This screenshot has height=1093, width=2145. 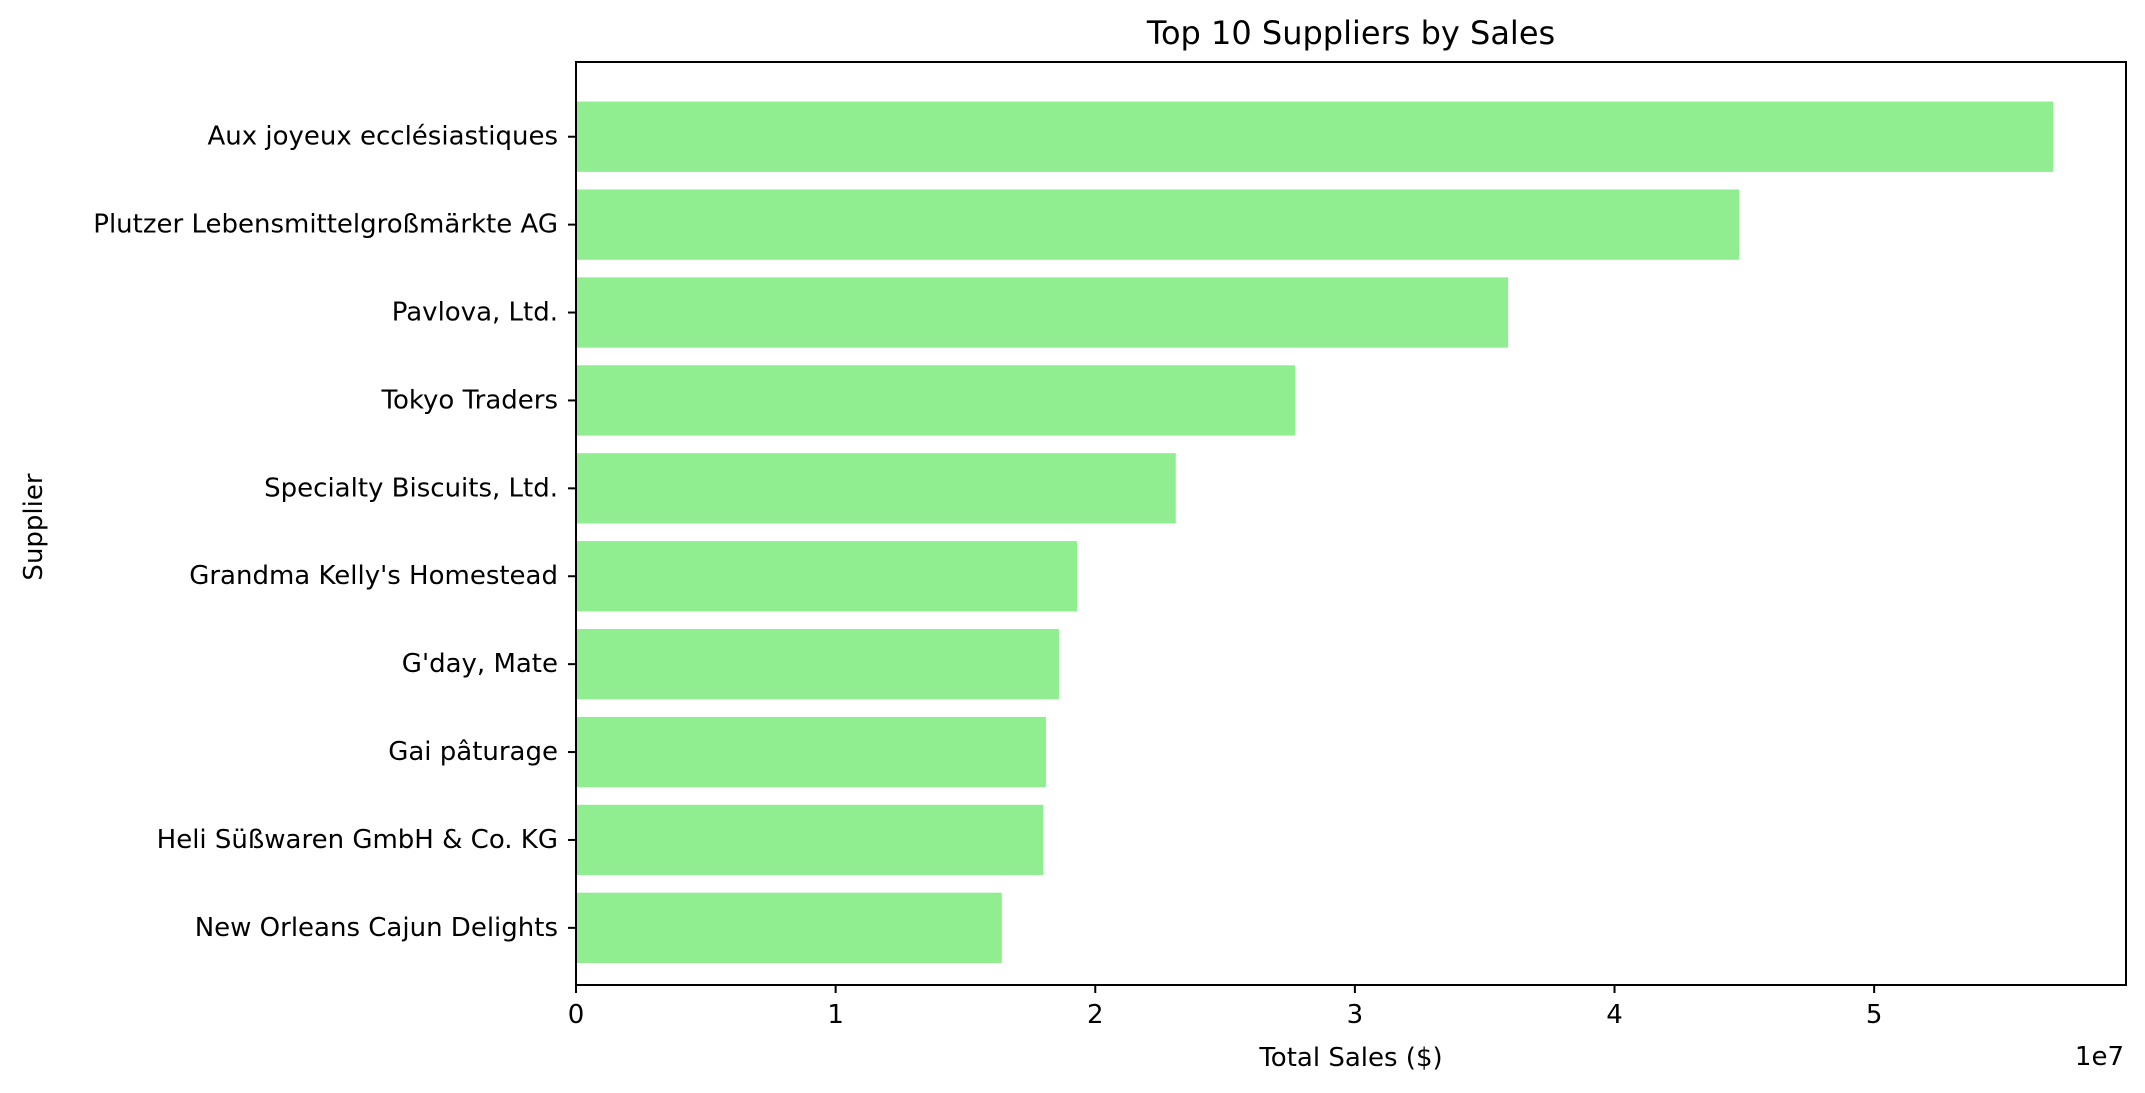 I want to click on x-tick-label: 2, so click(x=1095, y=1015).